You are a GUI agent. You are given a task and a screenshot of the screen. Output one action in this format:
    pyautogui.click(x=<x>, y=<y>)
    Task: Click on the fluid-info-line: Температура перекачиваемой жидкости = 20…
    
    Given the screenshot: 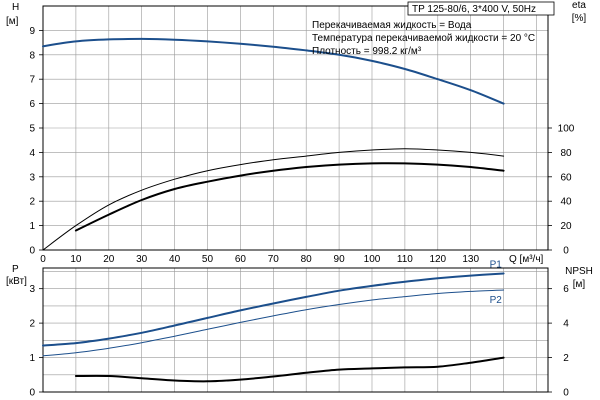 What is the action you would take?
    pyautogui.click(x=423, y=38)
    